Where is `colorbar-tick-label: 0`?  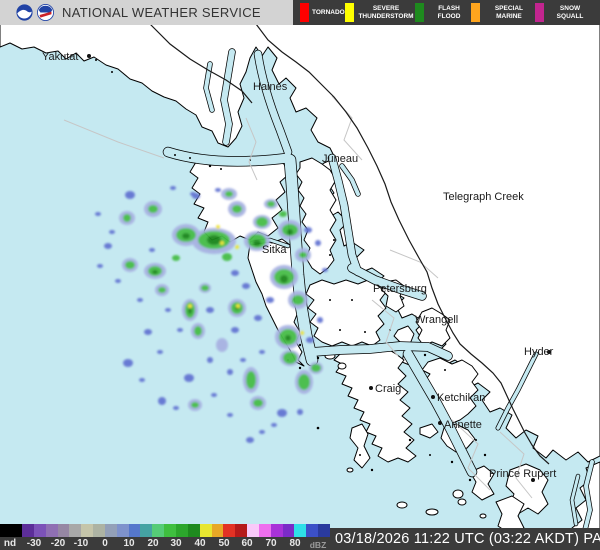
colorbar-tick-label: 0 is located at coordinates (105, 543).